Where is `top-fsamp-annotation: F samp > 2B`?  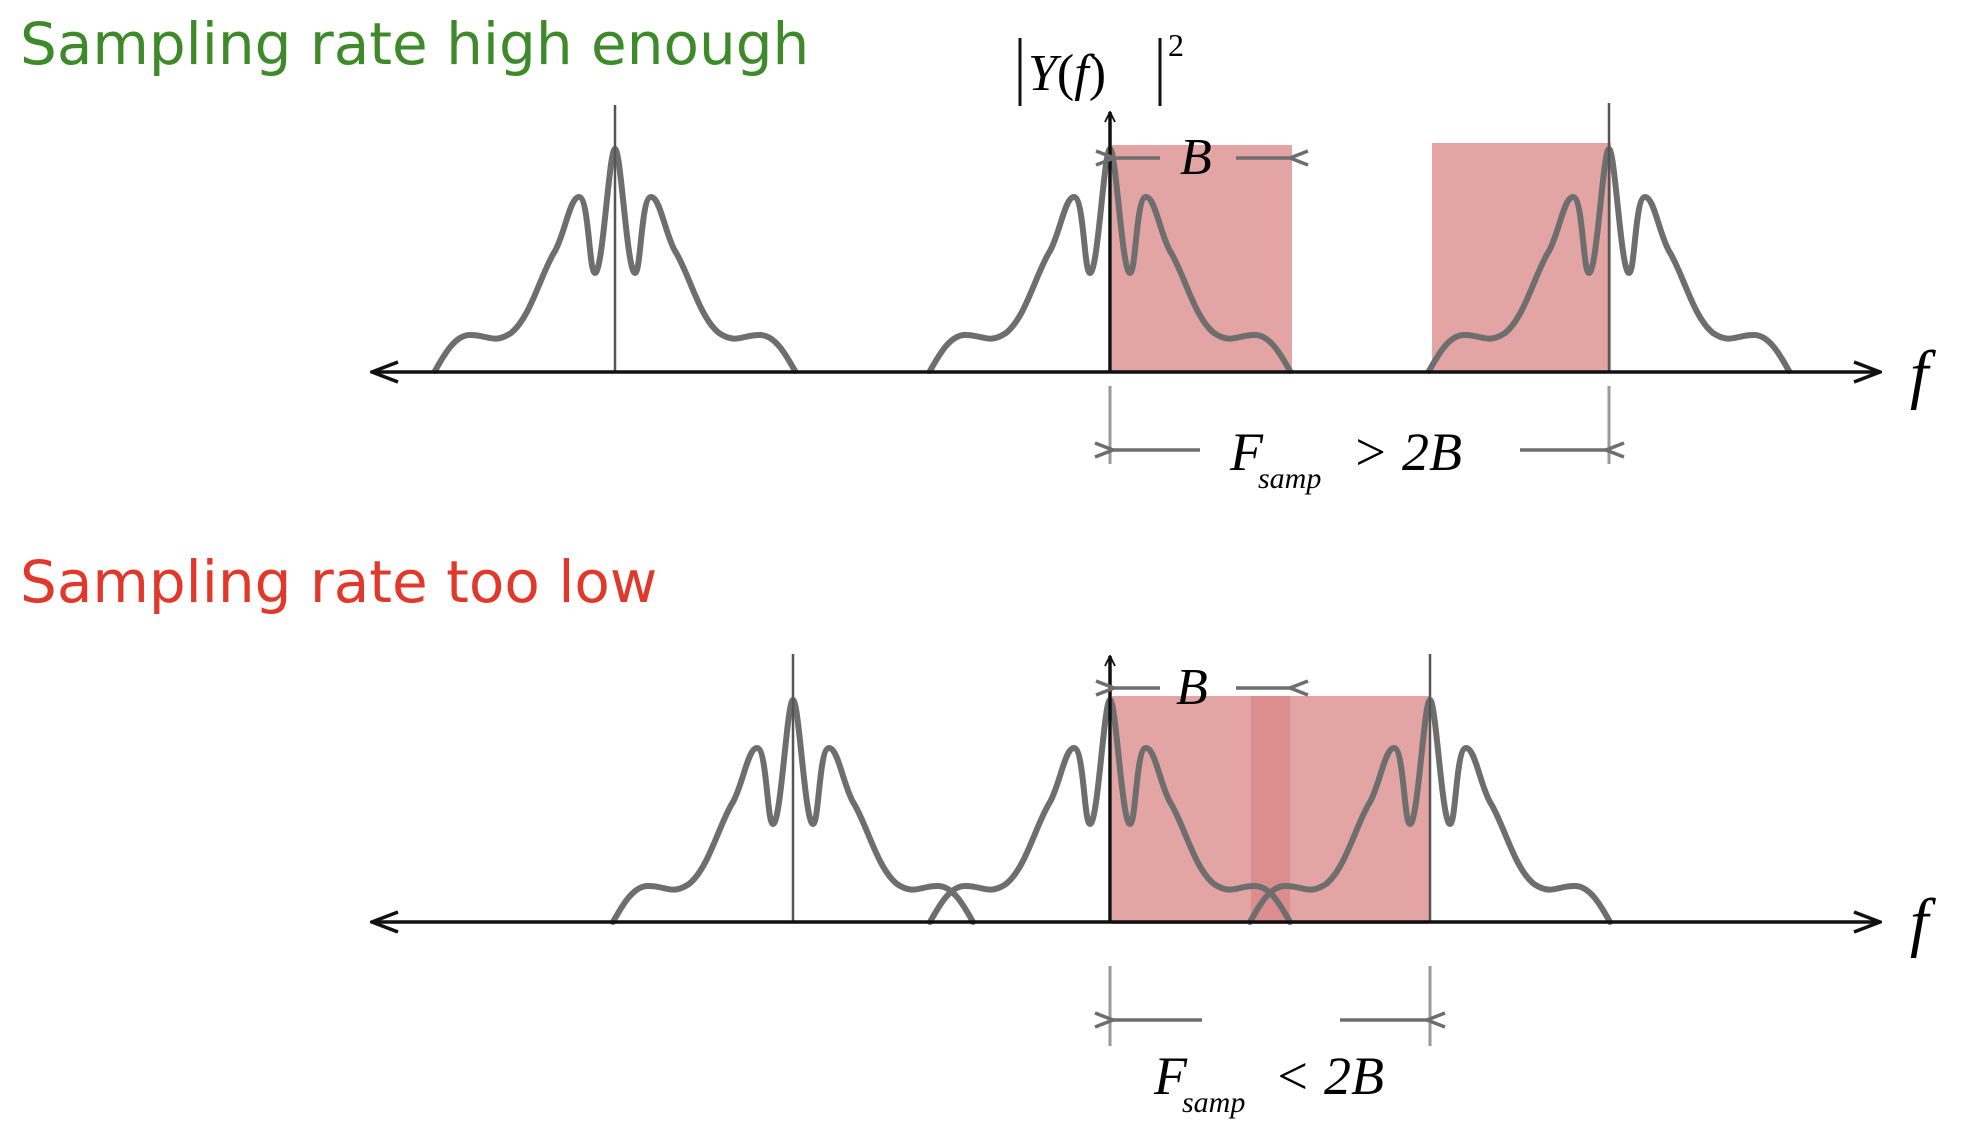 top-fsamp-annotation: F samp > 2B is located at coordinates (1359, 440).